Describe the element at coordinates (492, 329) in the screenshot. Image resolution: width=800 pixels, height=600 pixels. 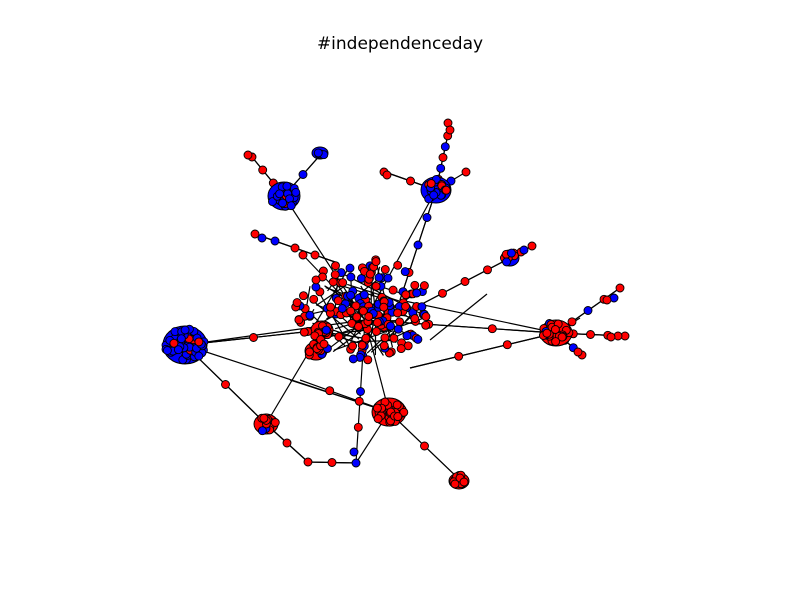
I see `chain-d-node` at that location.